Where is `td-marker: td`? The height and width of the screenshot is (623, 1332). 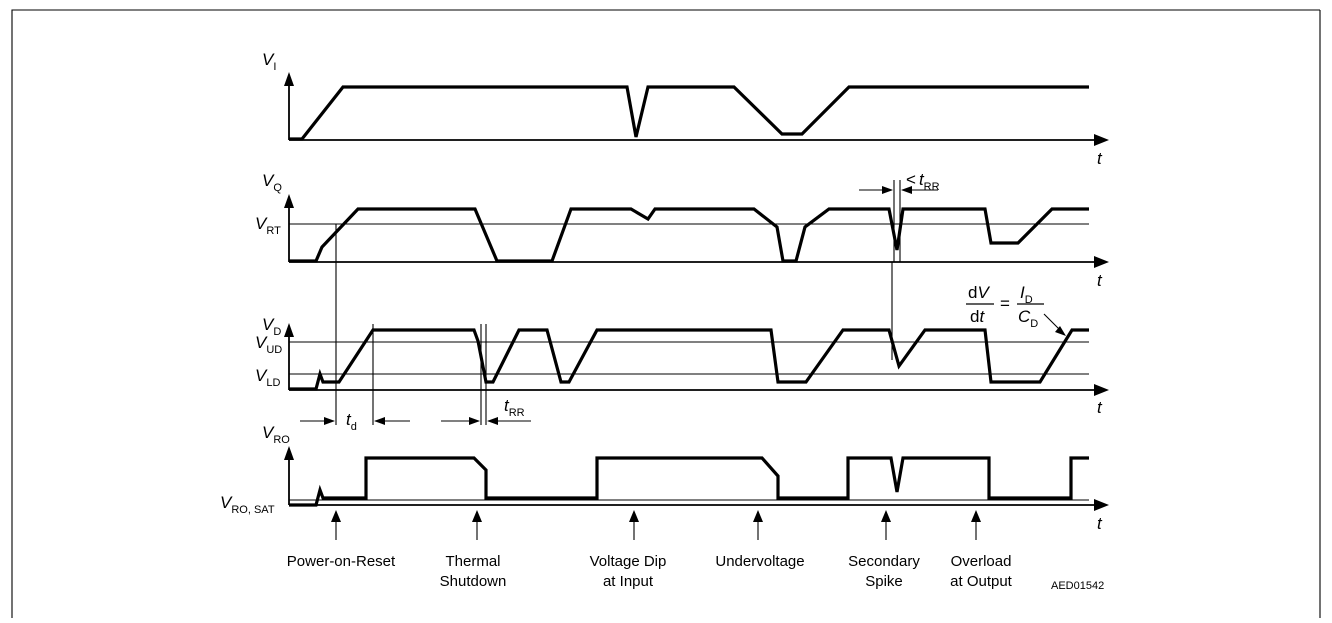
td-marker: td is located at coordinates (355, 421).